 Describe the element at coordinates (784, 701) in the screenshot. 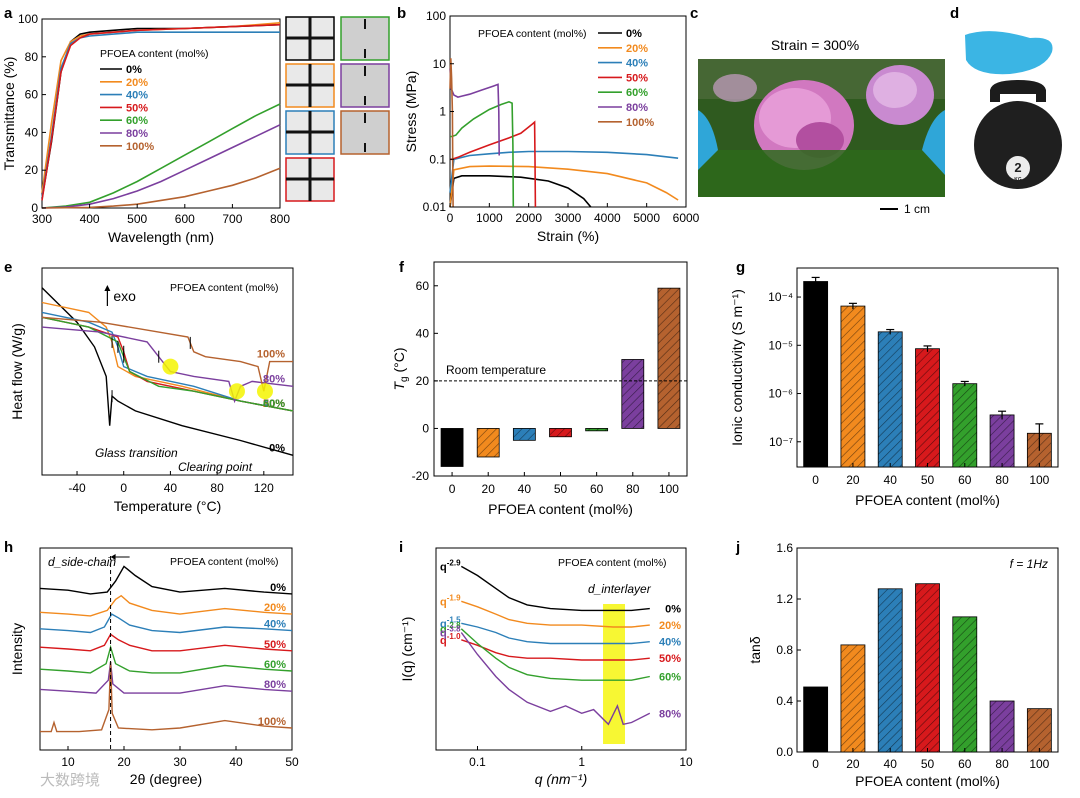

I see `y-tick-label: 0.4` at that location.